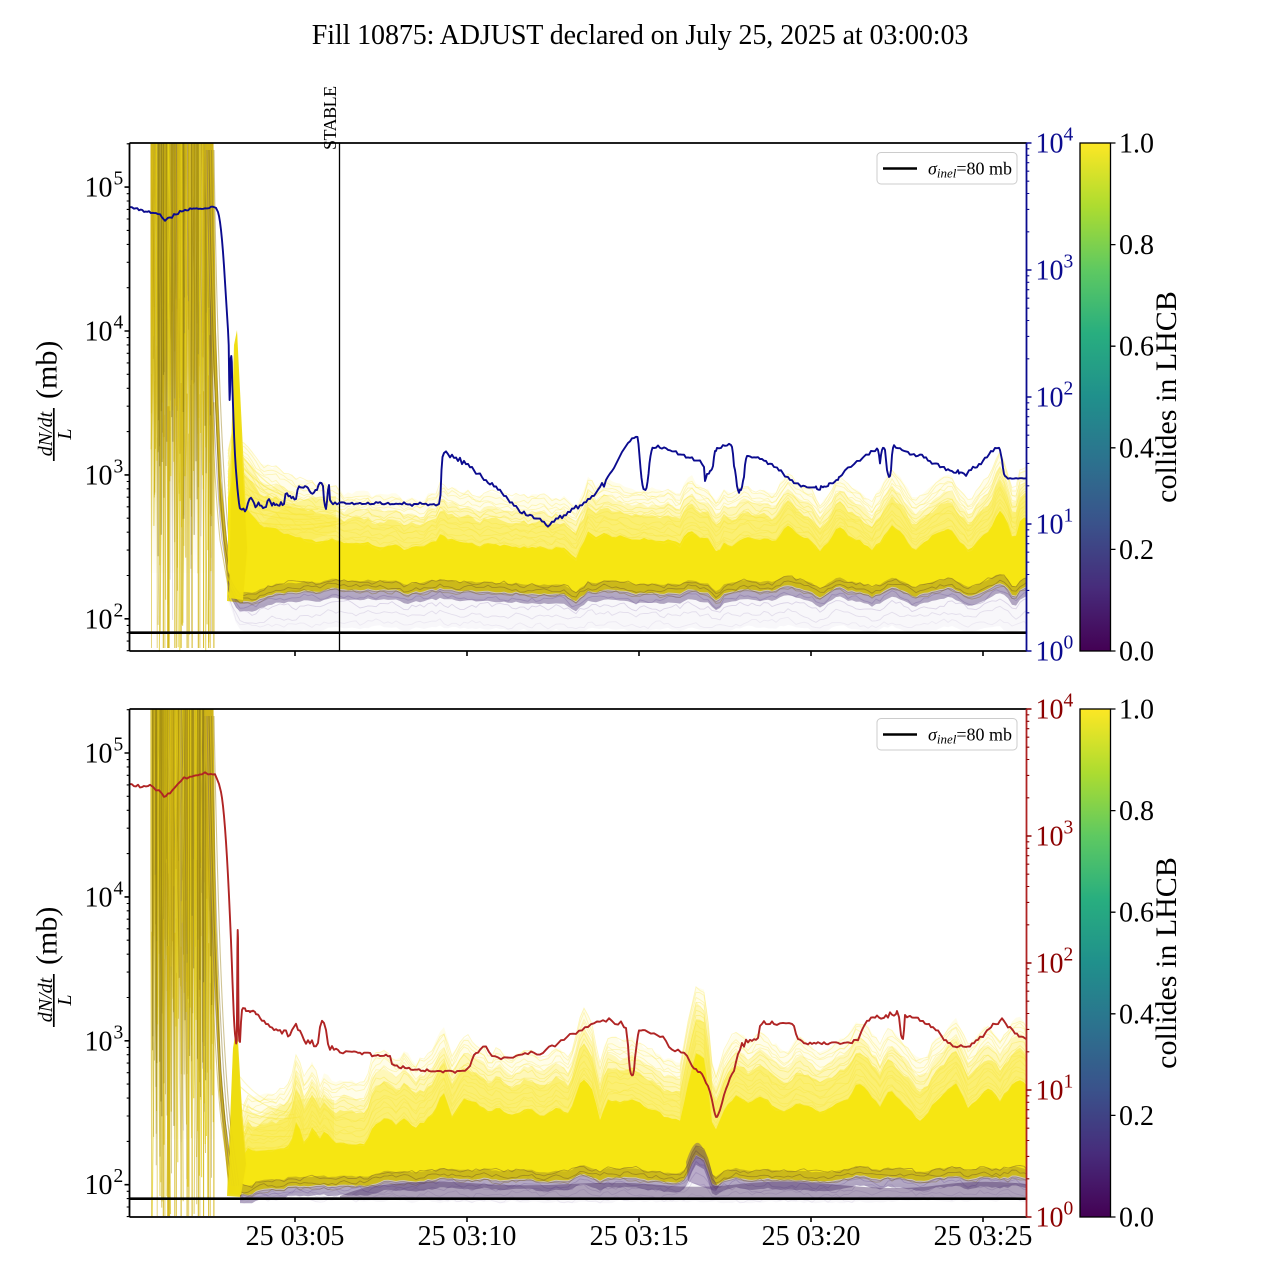  What do you see at coordinates (811, 1236) in the screenshot?
I see `svg-text: 25 03:20` at bounding box center [811, 1236].